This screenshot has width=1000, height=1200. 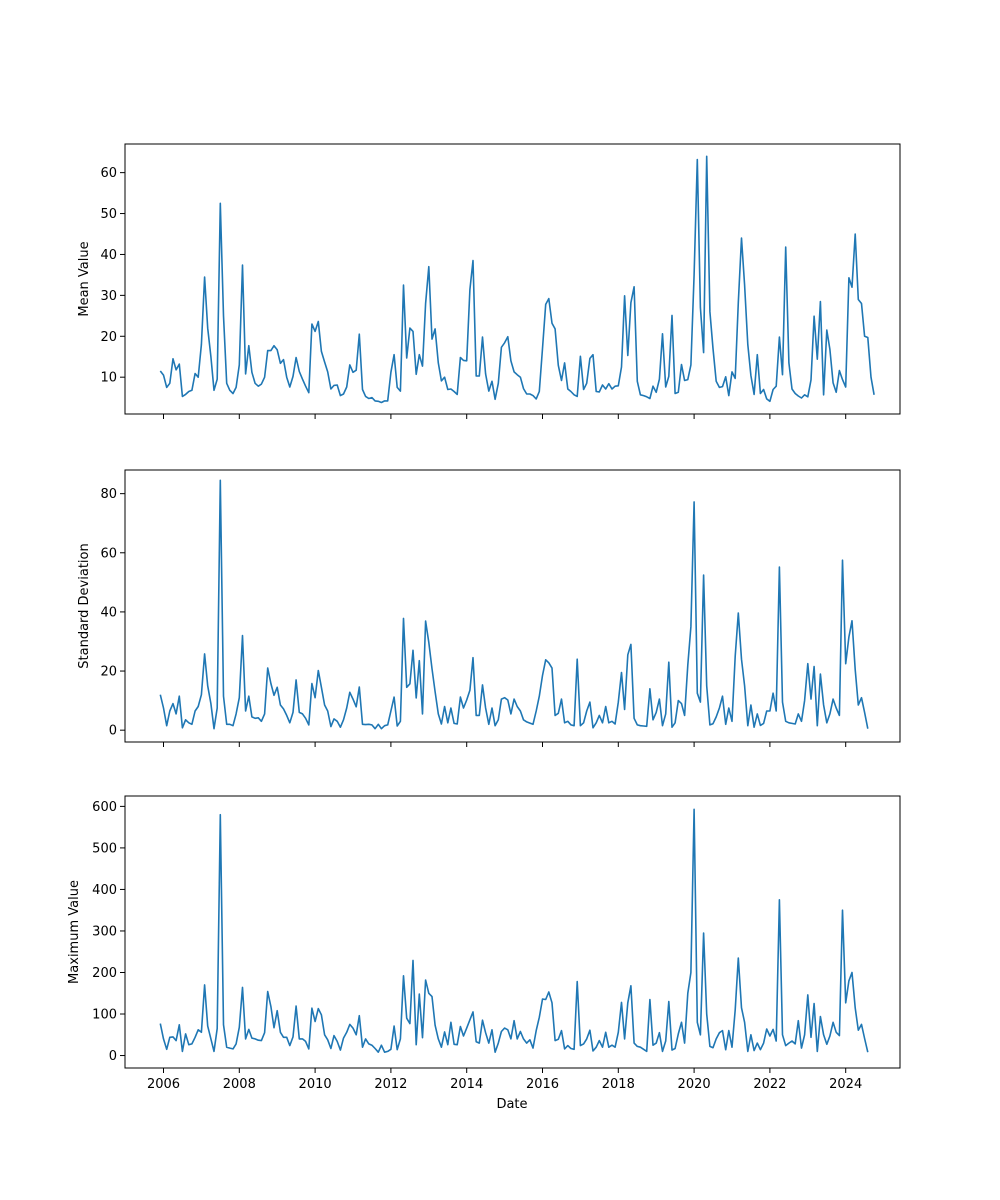 I want to click on y-axis-ticks: 0 20 40 60 80, so click(x=112, y=613).